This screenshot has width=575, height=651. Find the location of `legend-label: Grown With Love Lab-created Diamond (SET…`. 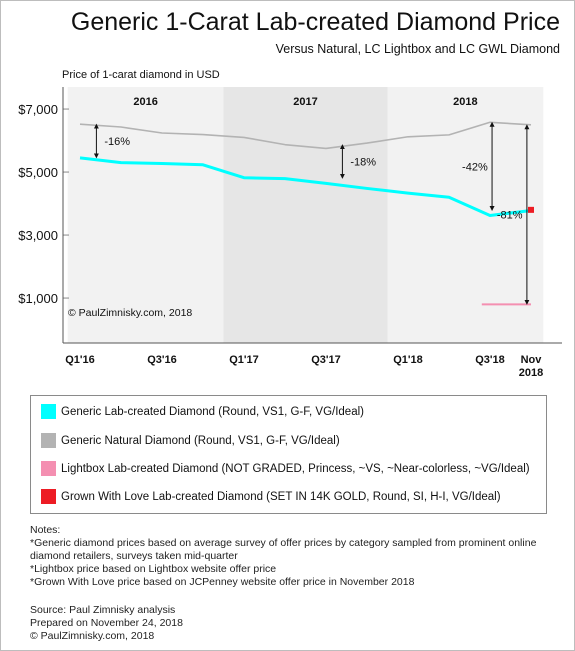

legend-label: Grown With Love Lab-created Diamond (SET… is located at coordinates (281, 497).